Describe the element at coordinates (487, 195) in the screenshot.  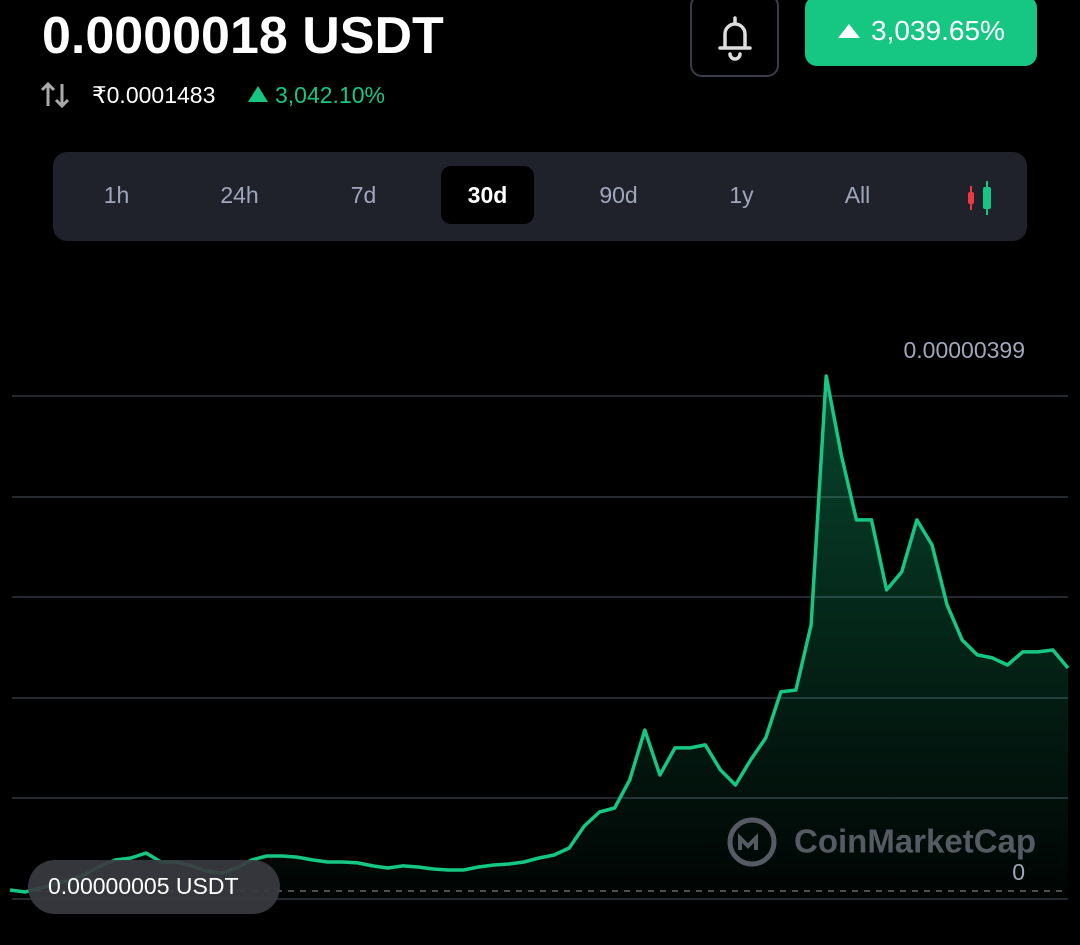
I see `time-tab: 30d` at that location.